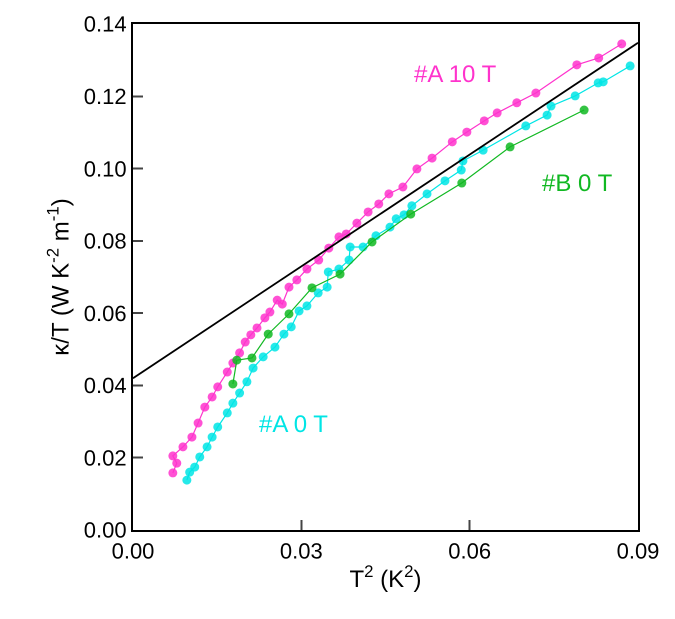 Image resolution: width=675 pixels, height=619 pixels. What do you see at coordinates (385, 578) in the screenshot?
I see `x-axis-title: T$^{2}$ (K$^{2}$)` at bounding box center [385, 578].